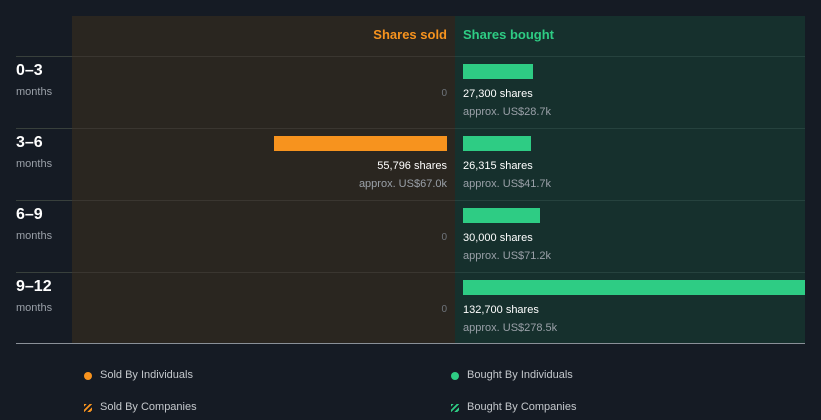 The height and width of the screenshot is (420, 821). Describe the element at coordinates (510, 328) in the screenshot. I see `bought-value-label: approx. US$278.5k` at that location.